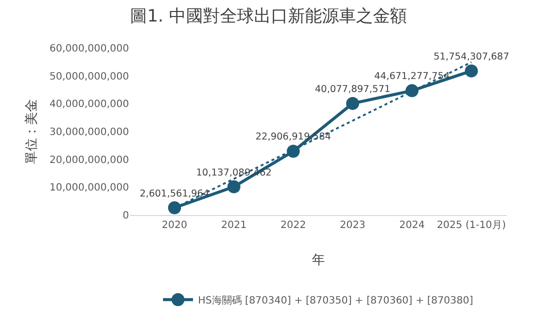  I want to click on y-tick-label: 10,000,000,000, so click(89, 188).